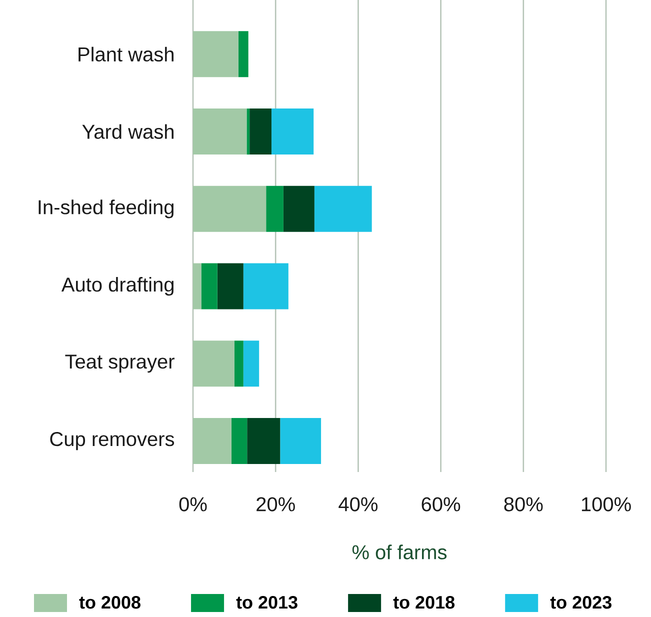 Image resolution: width=651 pixels, height=617 pixels. Describe the element at coordinates (126, 54) in the screenshot. I see `y-tick-label: Plant wash` at that location.